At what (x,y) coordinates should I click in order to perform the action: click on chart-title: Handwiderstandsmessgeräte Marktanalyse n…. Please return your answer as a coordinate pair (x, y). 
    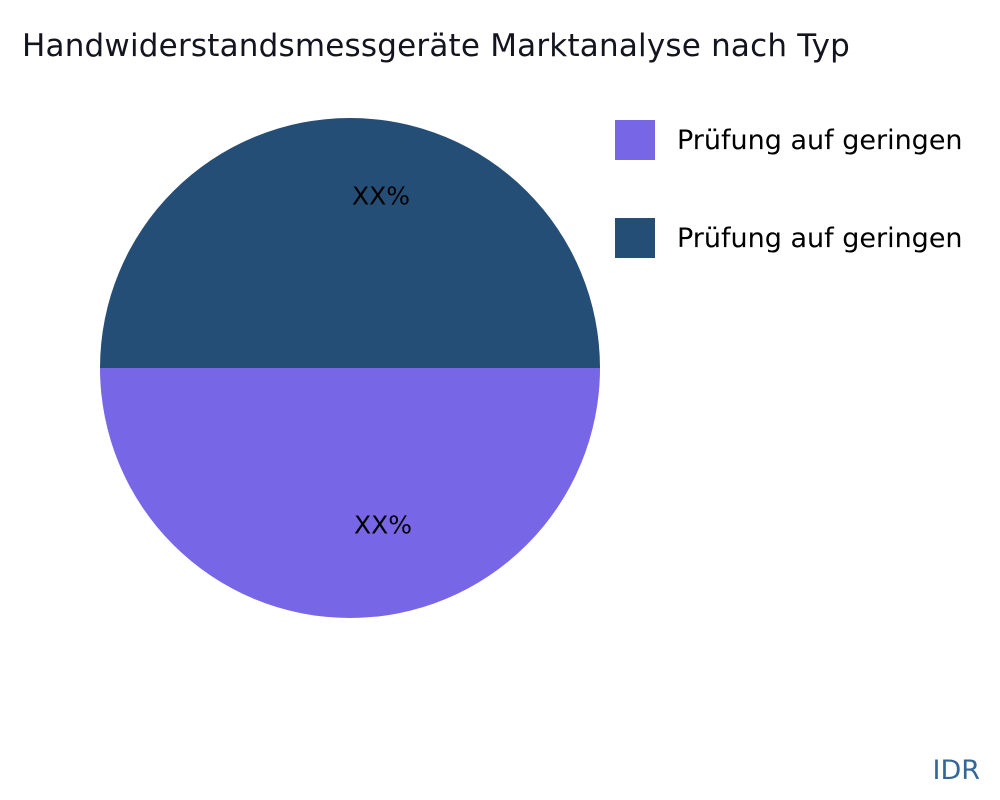
    Looking at the image, I should click on (436, 46).